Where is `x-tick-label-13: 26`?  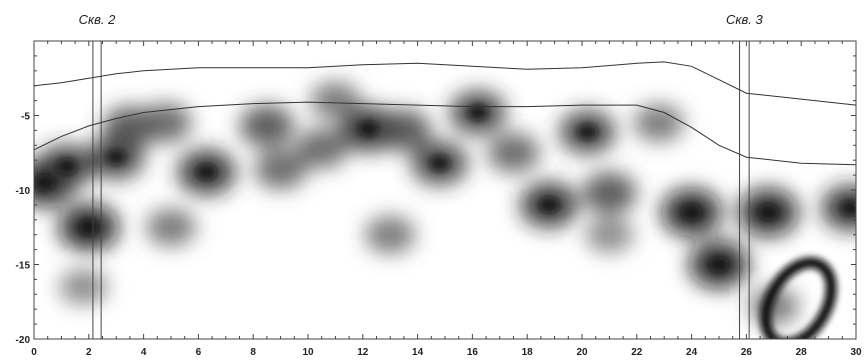 x-tick-label-13: 26 is located at coordinates (747, 352).